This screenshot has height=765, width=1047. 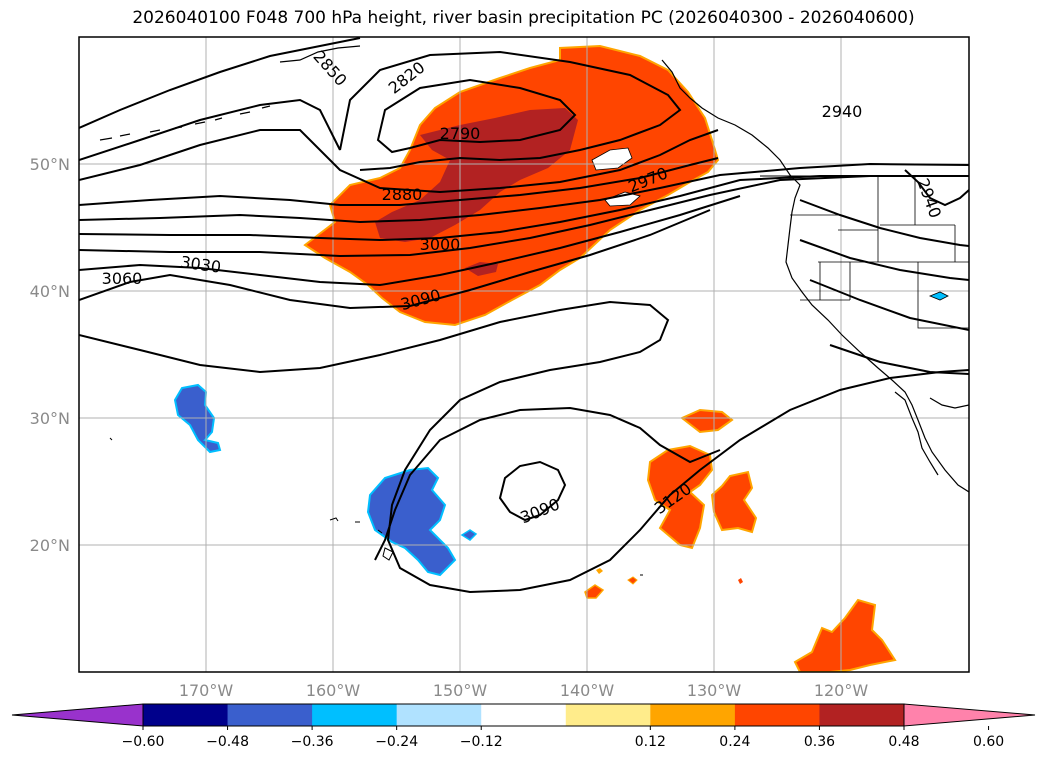 What do you see at coordinates (476, 175) in the screenshot?
I see `strong-positive-core` at bounding box center [476, 175].